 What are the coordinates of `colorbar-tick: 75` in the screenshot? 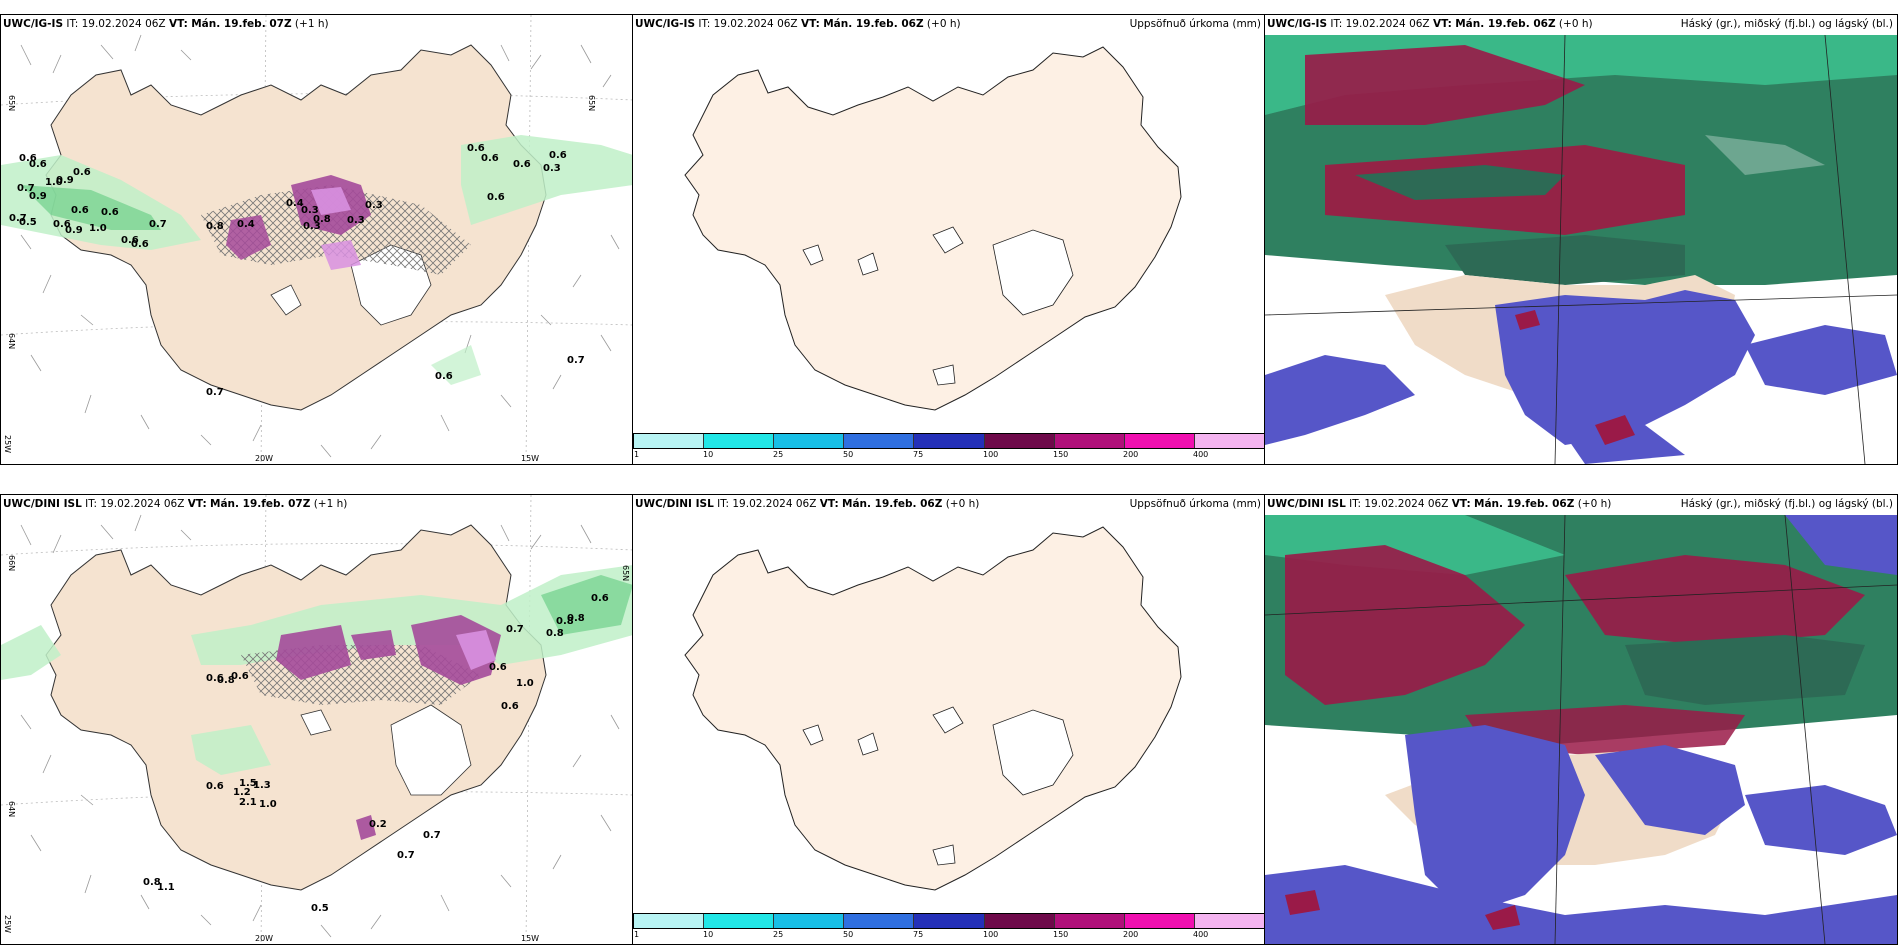 It's located at (918, 454).